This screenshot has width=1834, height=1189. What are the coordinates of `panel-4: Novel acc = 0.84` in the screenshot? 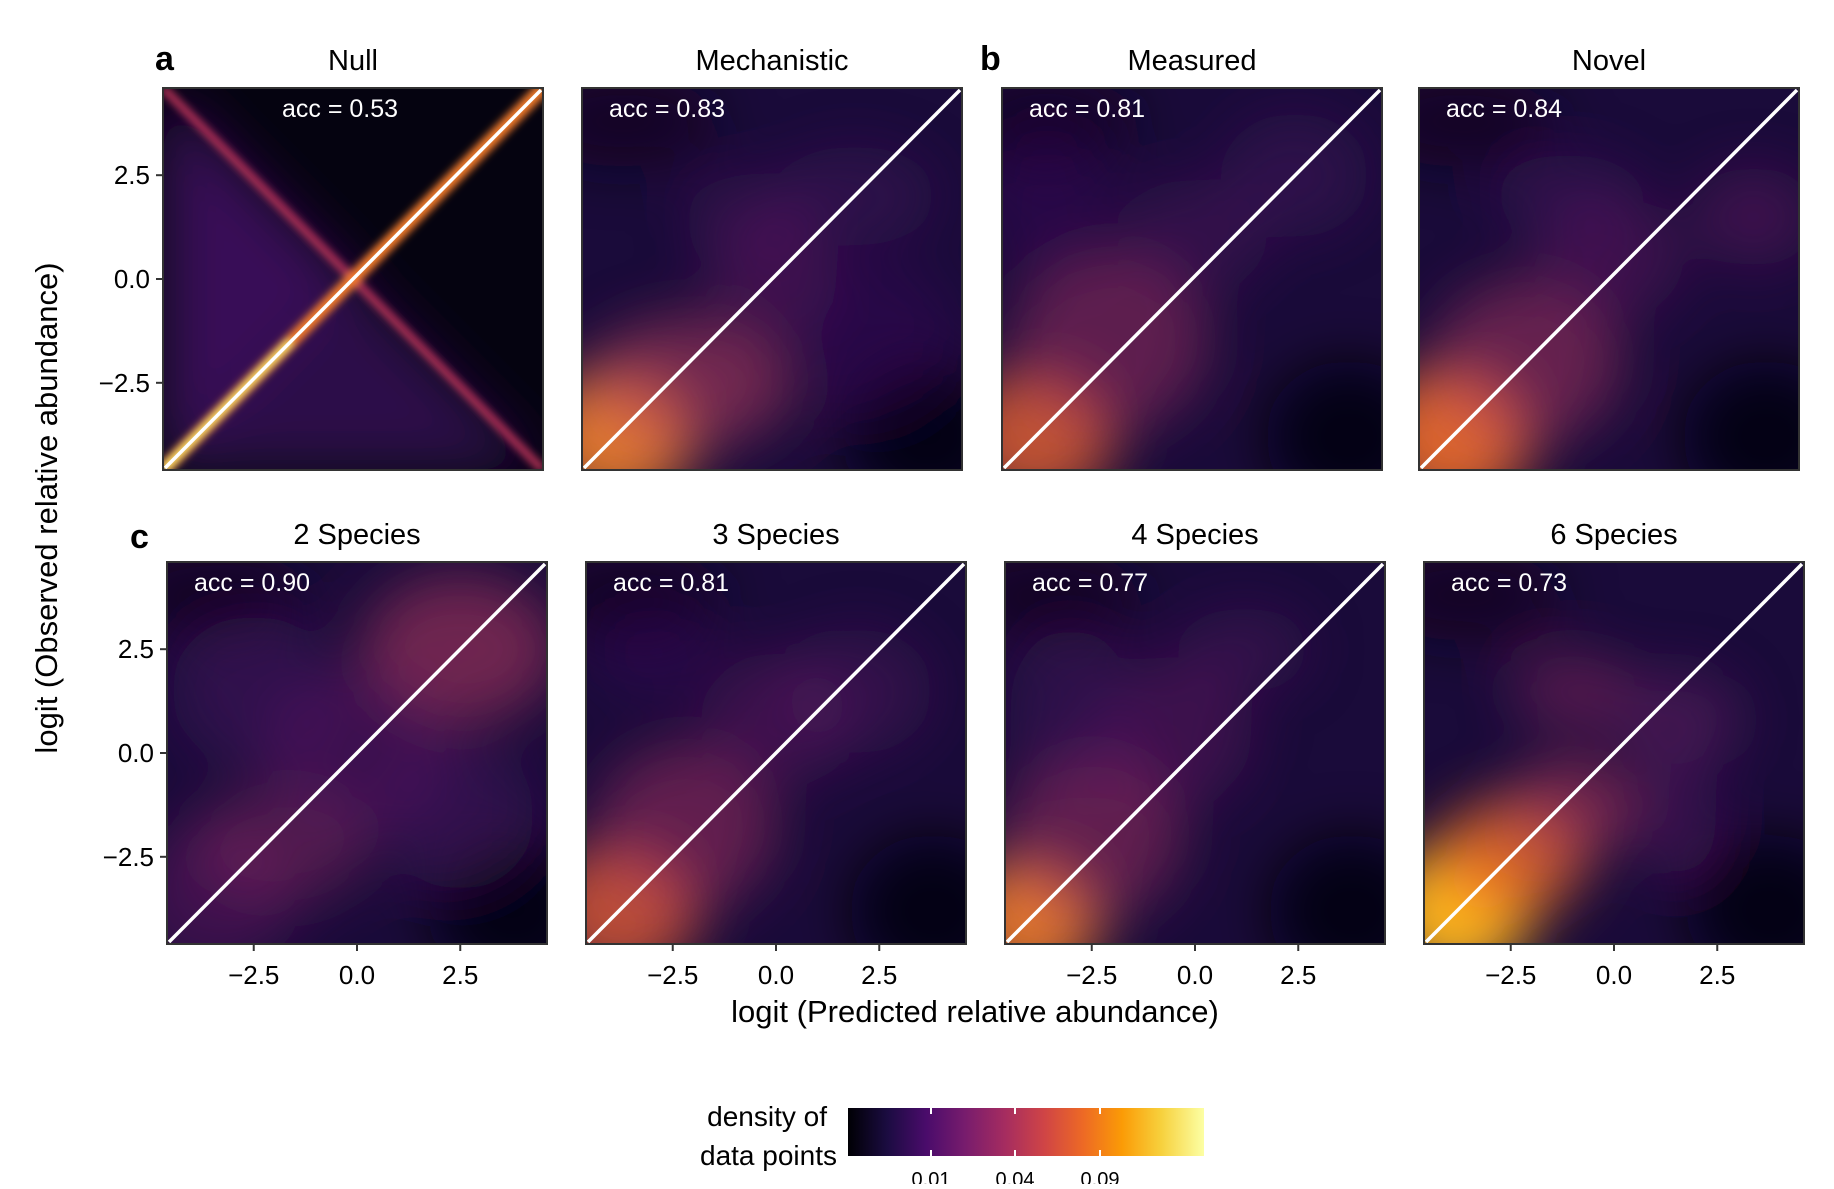 It's located at (1609, 258).